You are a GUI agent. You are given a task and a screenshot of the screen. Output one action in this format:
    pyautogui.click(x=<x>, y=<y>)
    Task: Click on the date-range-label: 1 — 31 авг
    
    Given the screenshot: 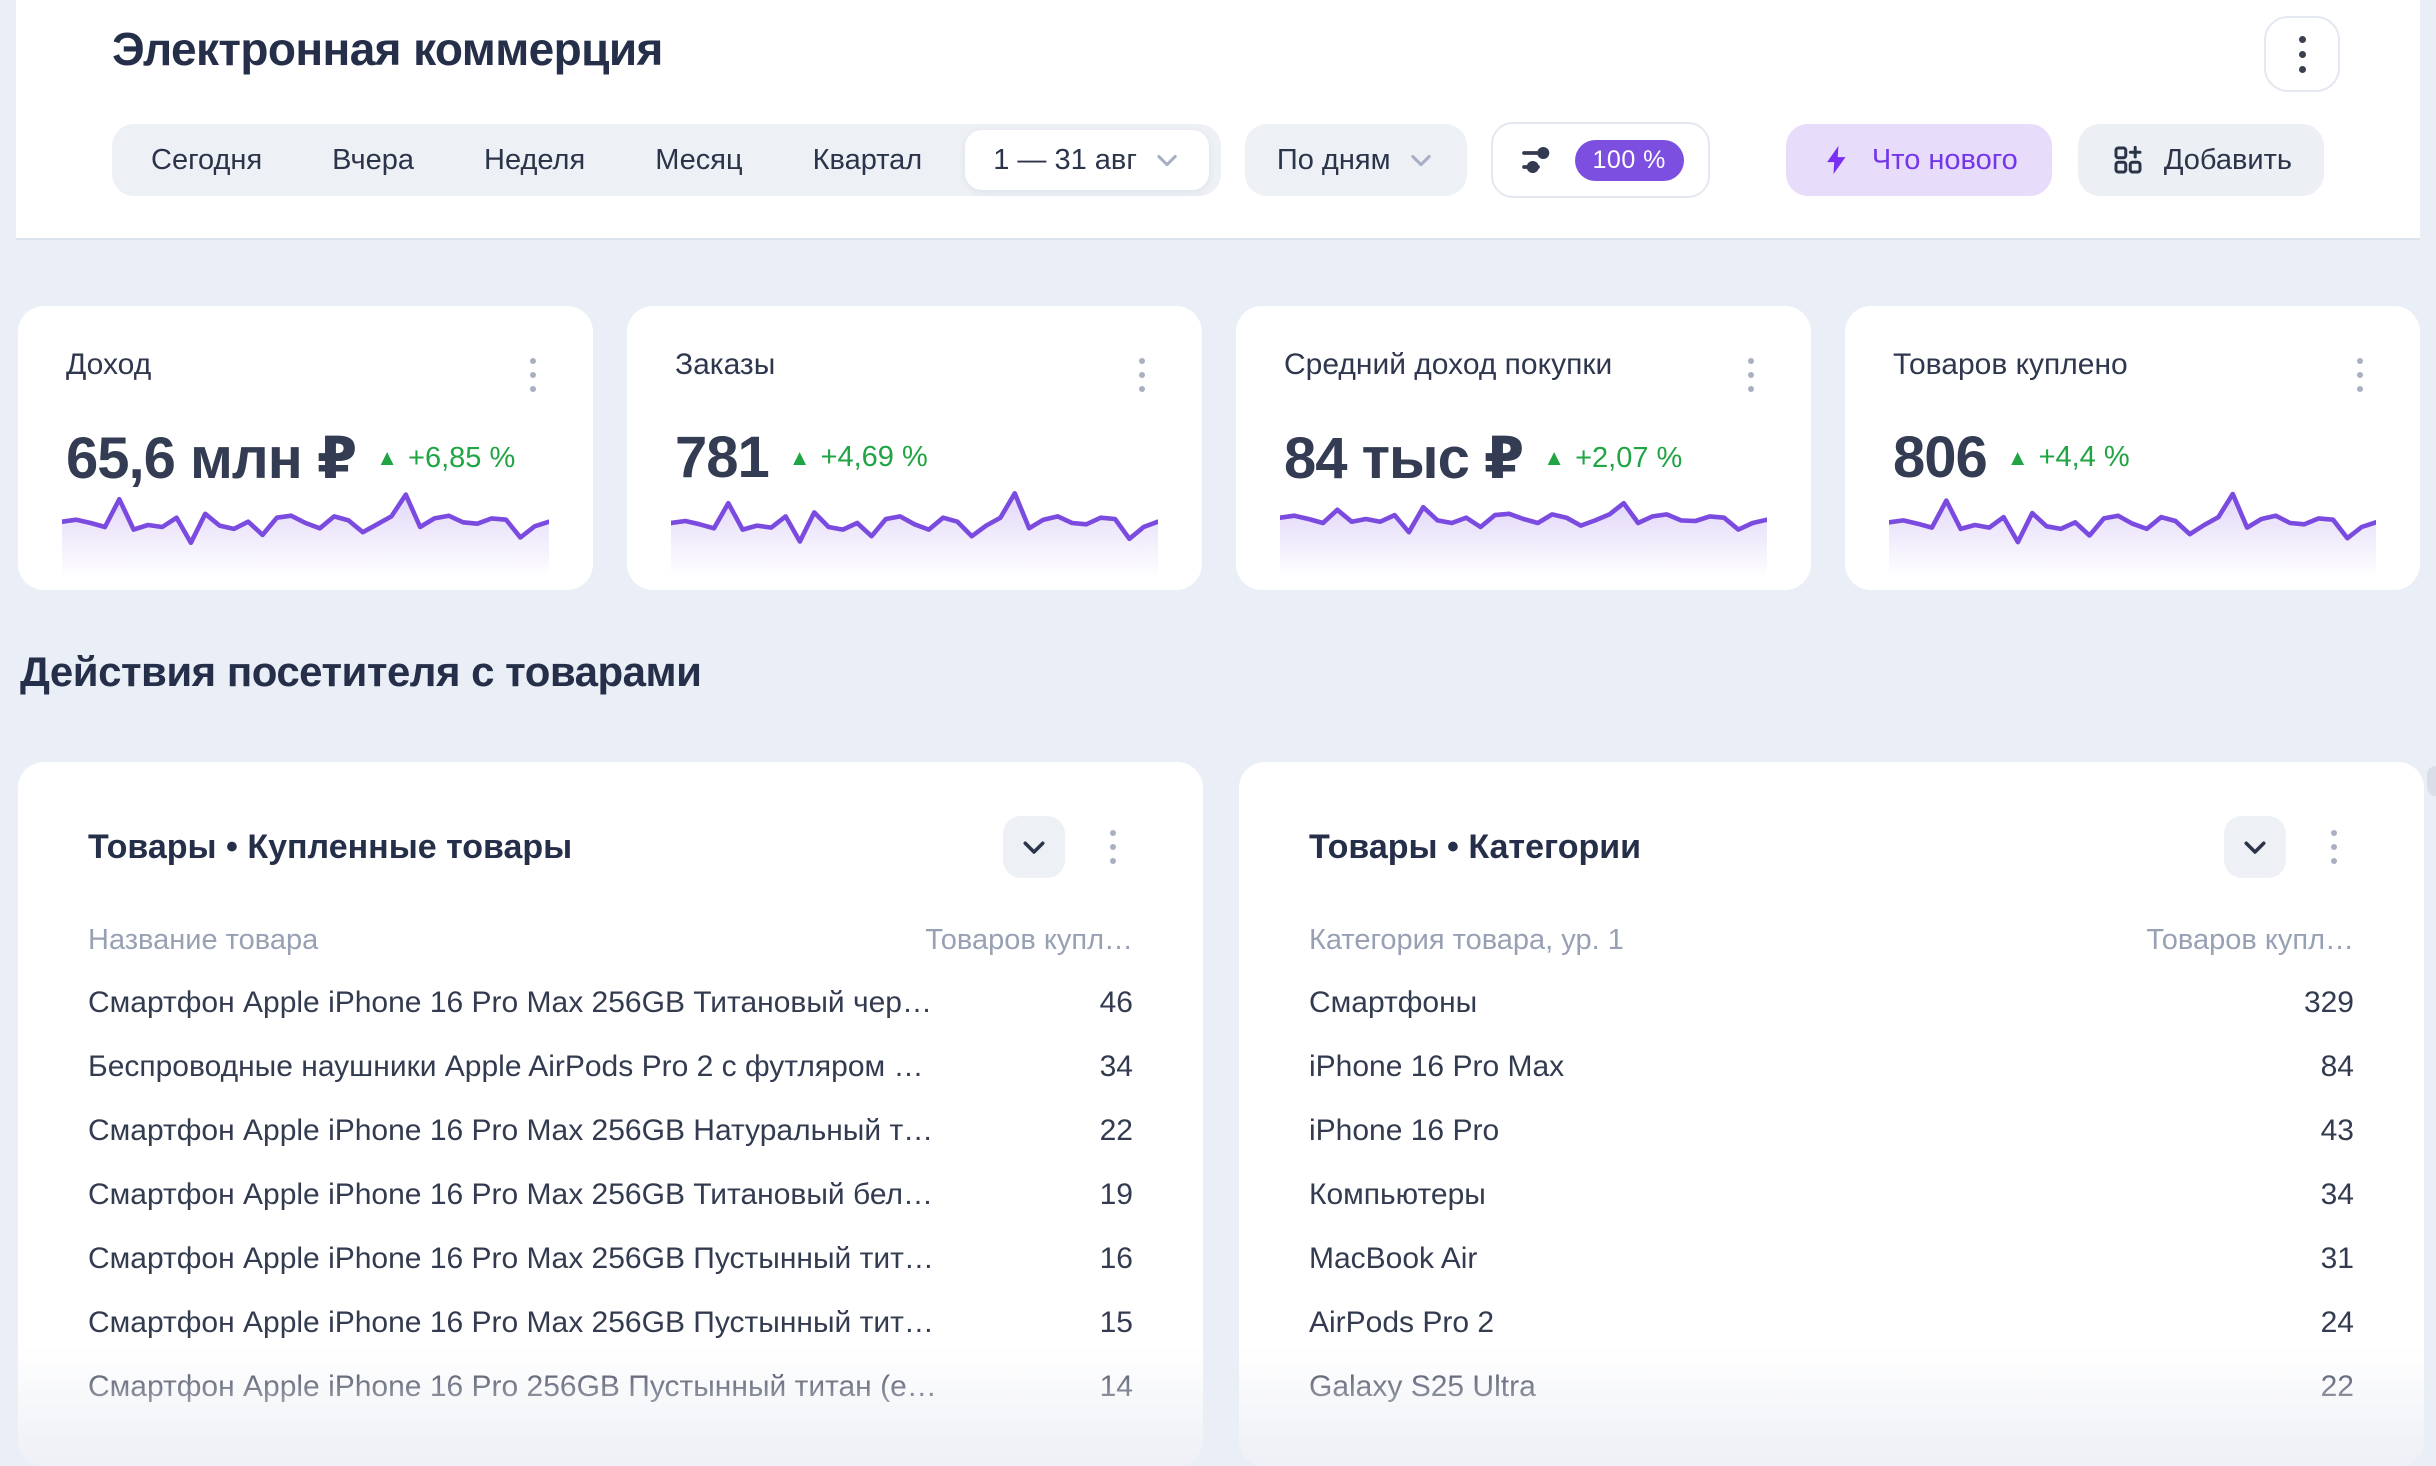 What is the action you would take?
    pyautogui.click(x=1065, y=159)
    